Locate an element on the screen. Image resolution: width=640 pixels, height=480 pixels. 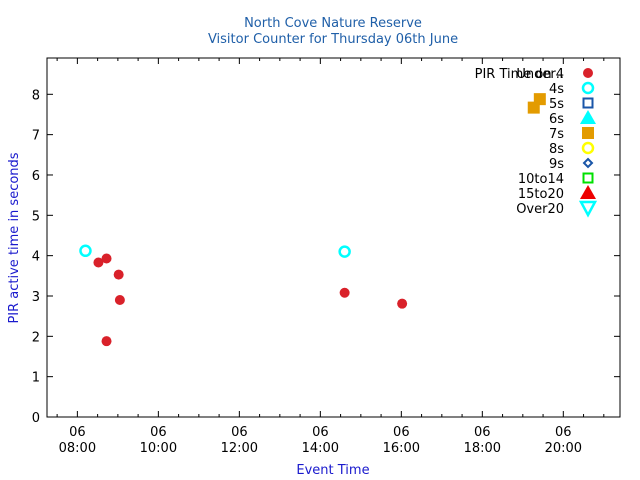
legend-entry-label: 4s is located at coordinates (556, 89).